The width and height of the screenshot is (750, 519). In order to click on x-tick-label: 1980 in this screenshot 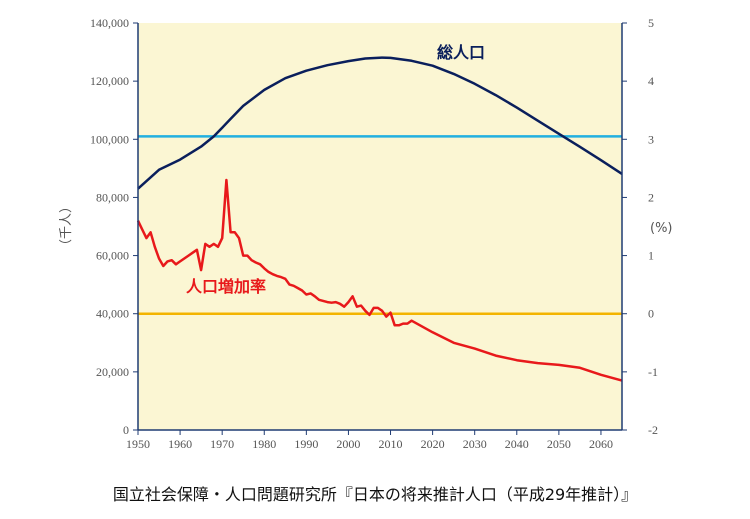, I will do `click(264, 444)`.